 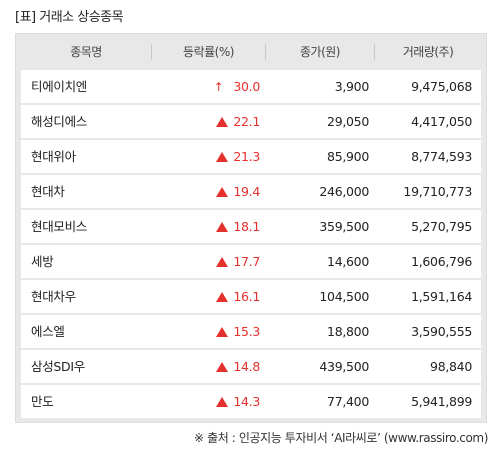 What do you see at coordinates (48, 191) in the screenshot?
I see `stock-name: 현대차` at bounding box center [48, 191].